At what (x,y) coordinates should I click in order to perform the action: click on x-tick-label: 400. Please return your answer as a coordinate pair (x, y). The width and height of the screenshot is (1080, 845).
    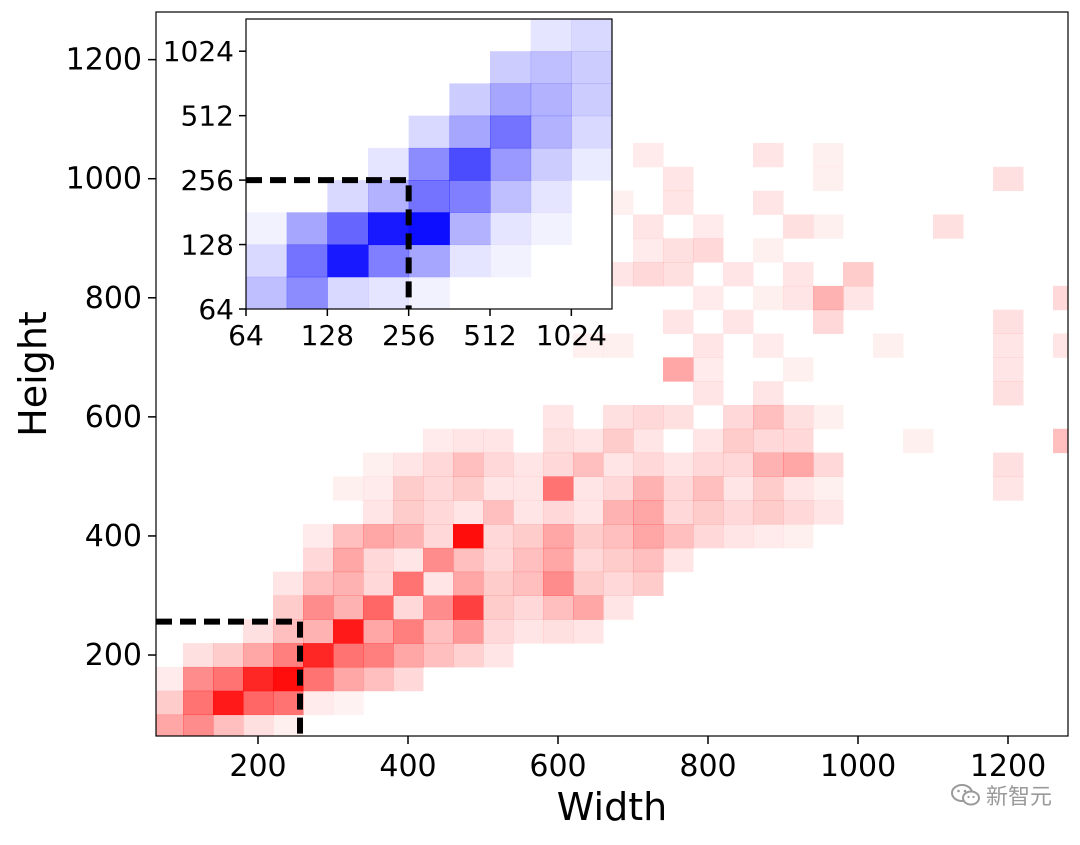
    Looking at the image, I should click on (407, 766).